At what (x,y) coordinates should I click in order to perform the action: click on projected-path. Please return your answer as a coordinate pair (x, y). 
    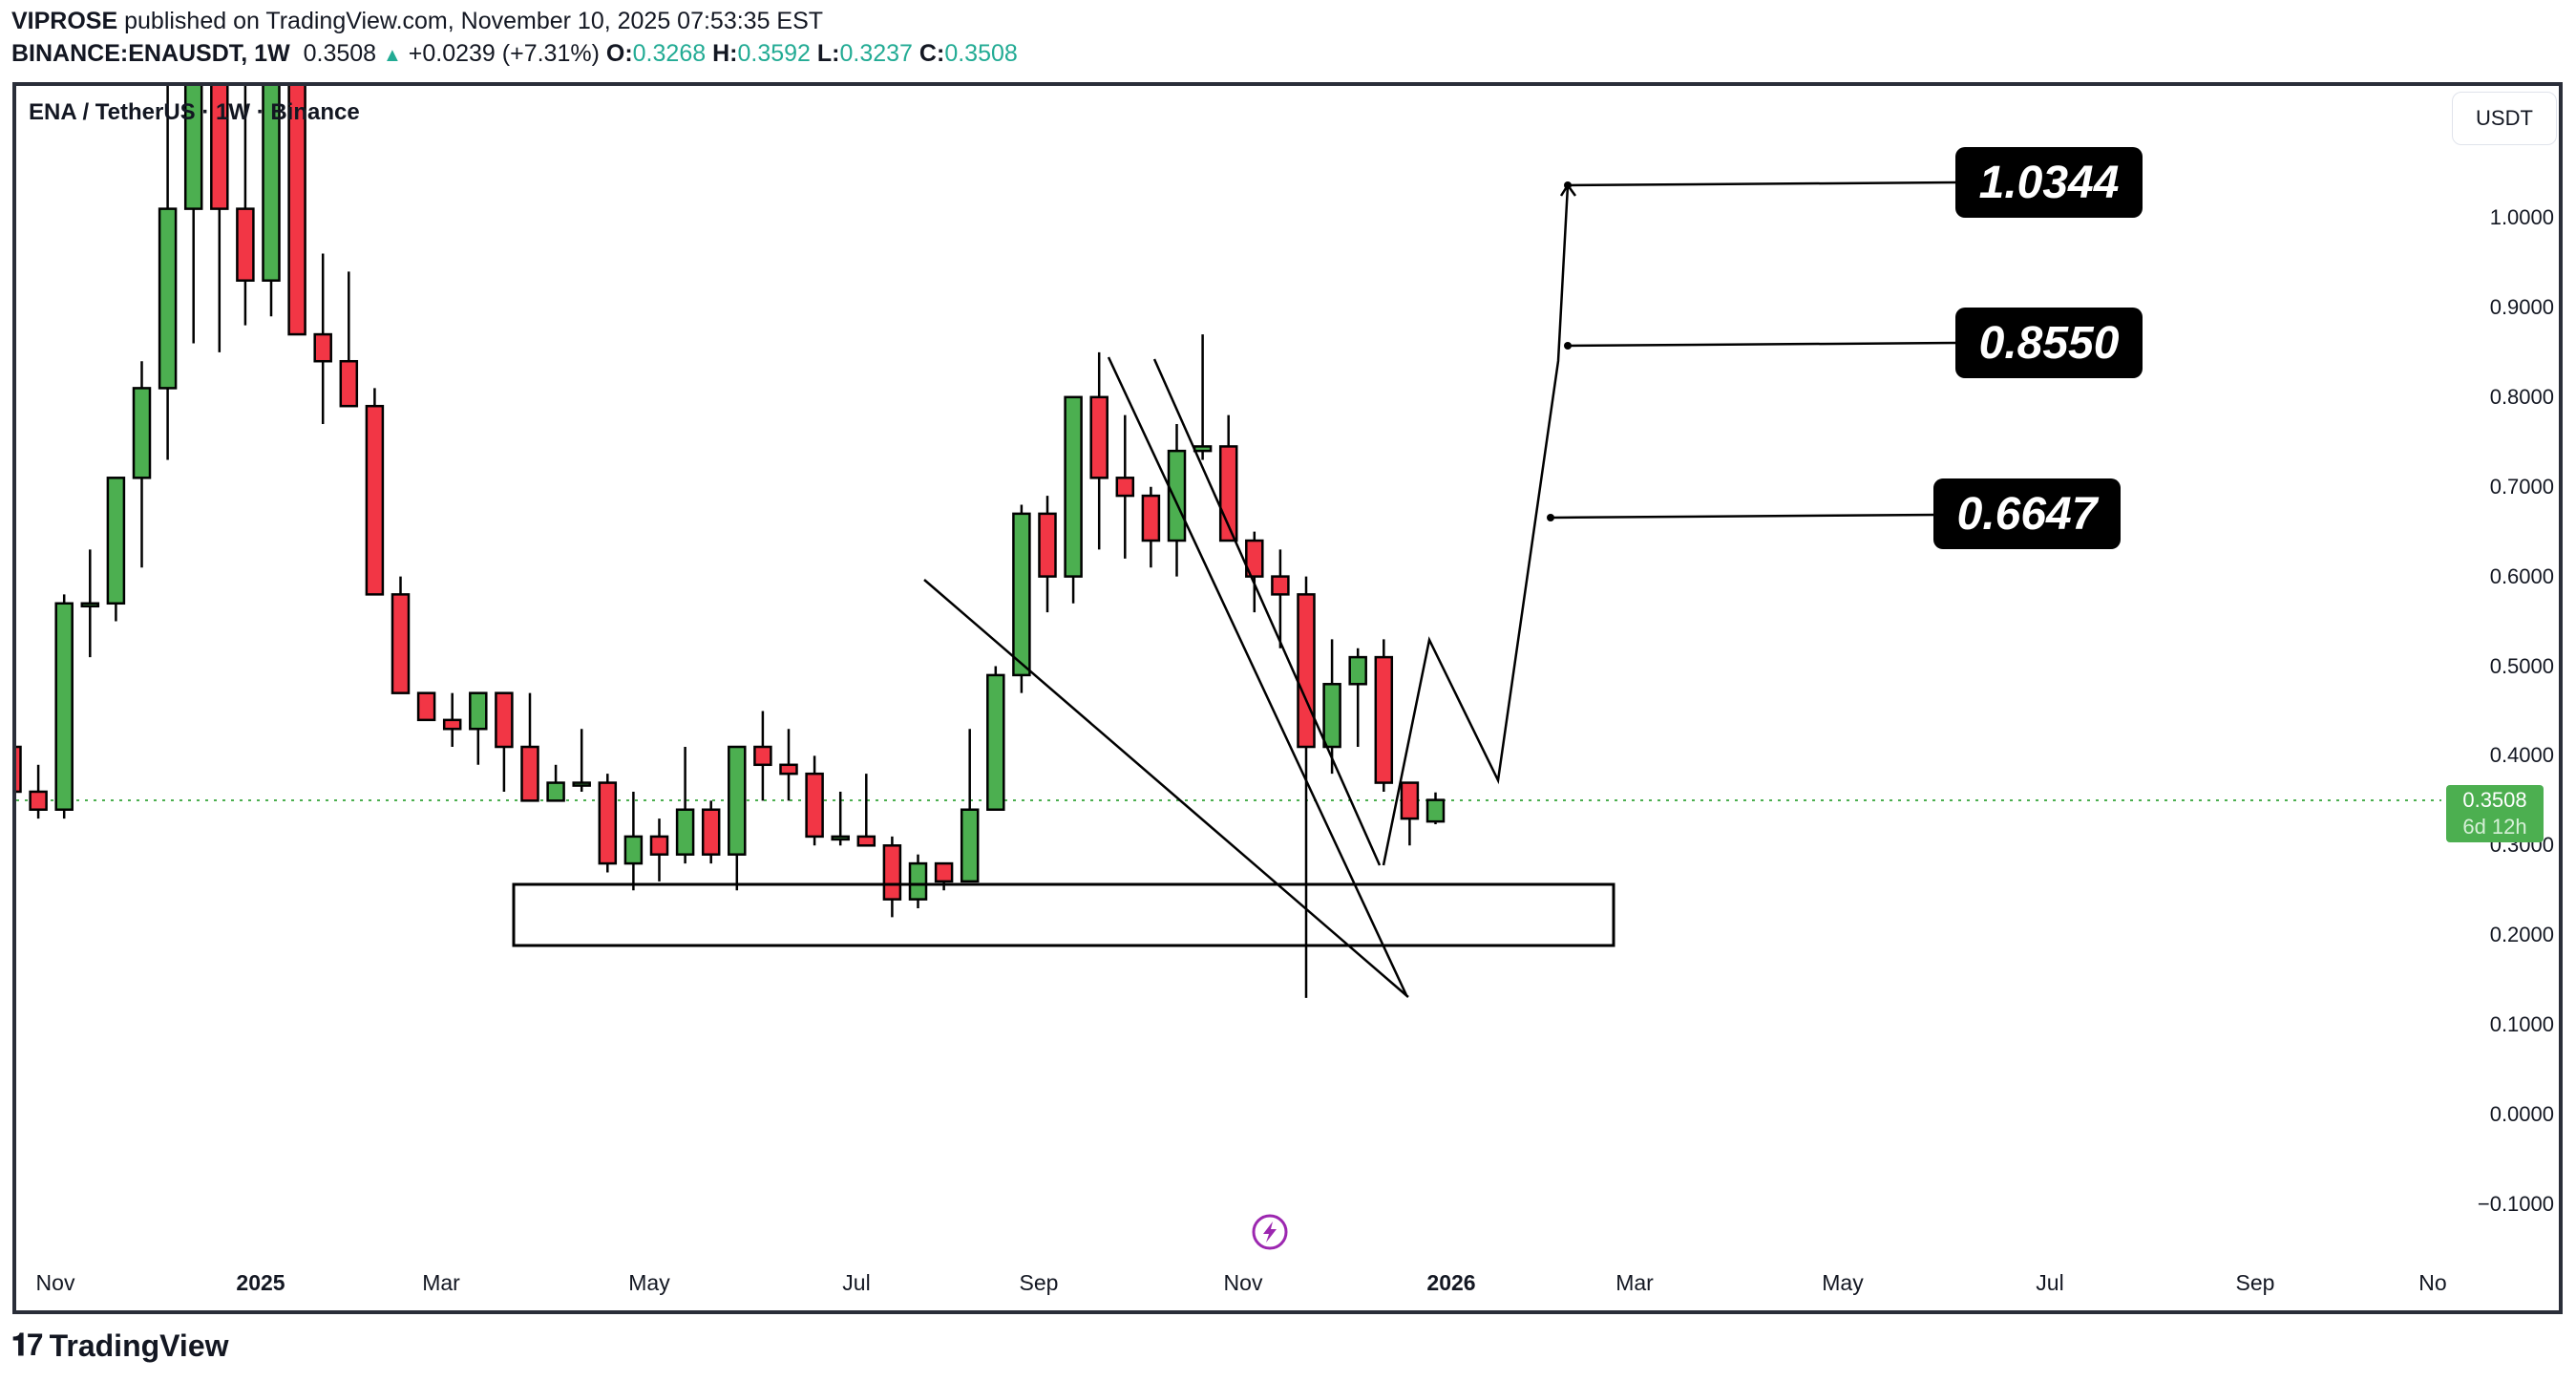
    Looking at the image, I should click on (1476, 525).